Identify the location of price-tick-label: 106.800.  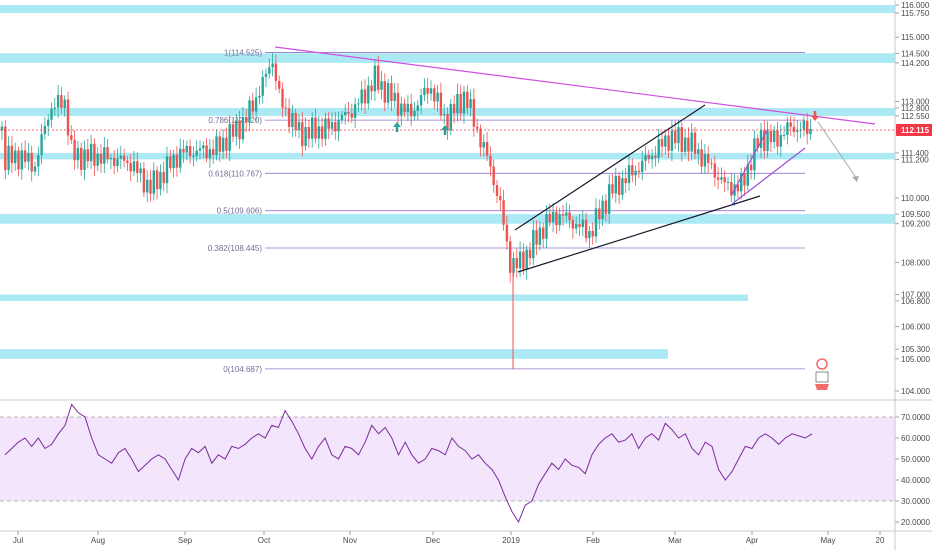
(915, 301).